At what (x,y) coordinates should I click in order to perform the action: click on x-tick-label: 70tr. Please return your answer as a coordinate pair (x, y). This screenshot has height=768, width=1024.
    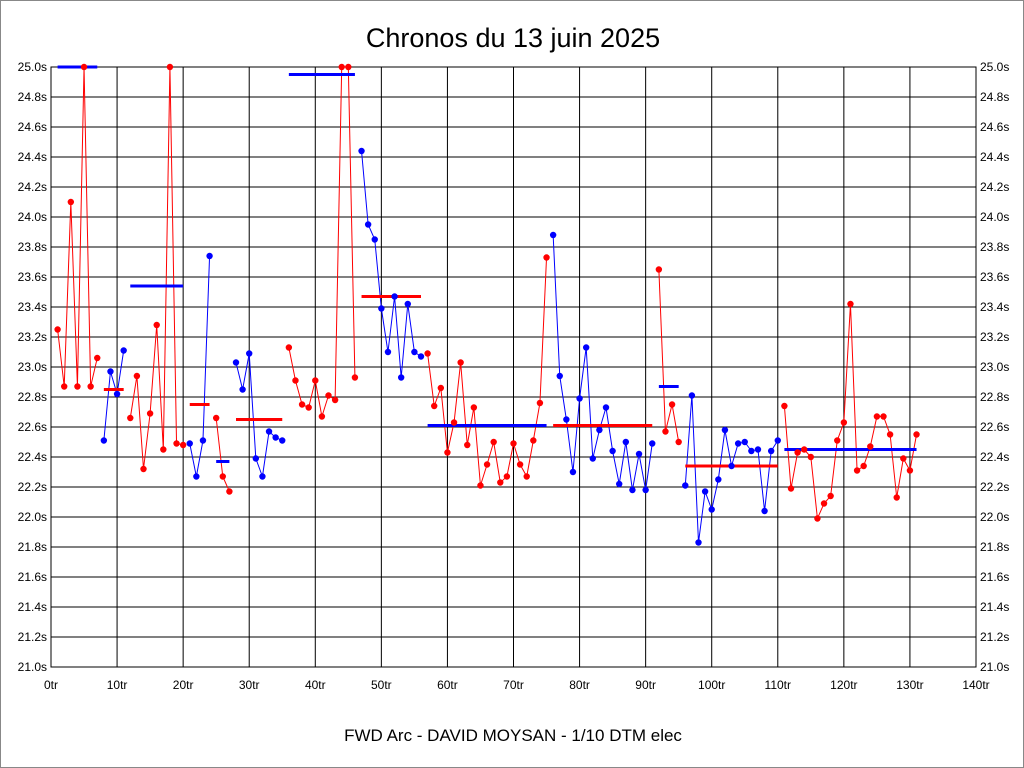
    Looking at the image, I should click on (513, 685).